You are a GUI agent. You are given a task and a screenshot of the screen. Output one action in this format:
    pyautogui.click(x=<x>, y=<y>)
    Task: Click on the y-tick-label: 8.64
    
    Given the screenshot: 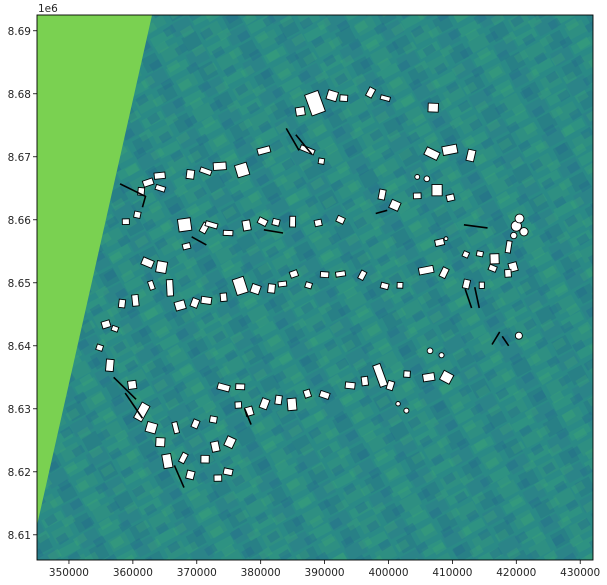 What is the action you would take?
    pyautogui.click(x=20, y=347)
    